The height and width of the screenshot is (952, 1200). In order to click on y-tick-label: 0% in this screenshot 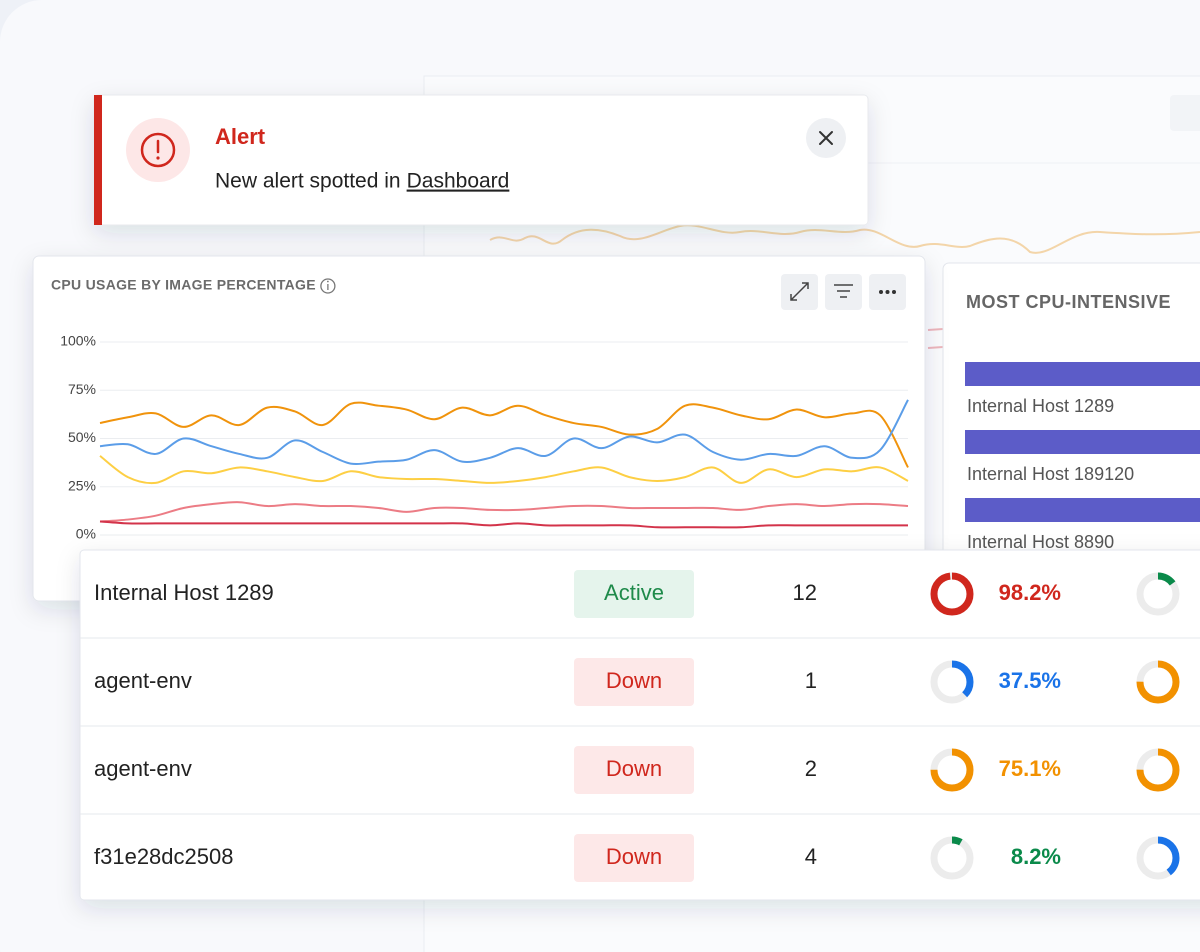, I will do `click(86, 534)`.